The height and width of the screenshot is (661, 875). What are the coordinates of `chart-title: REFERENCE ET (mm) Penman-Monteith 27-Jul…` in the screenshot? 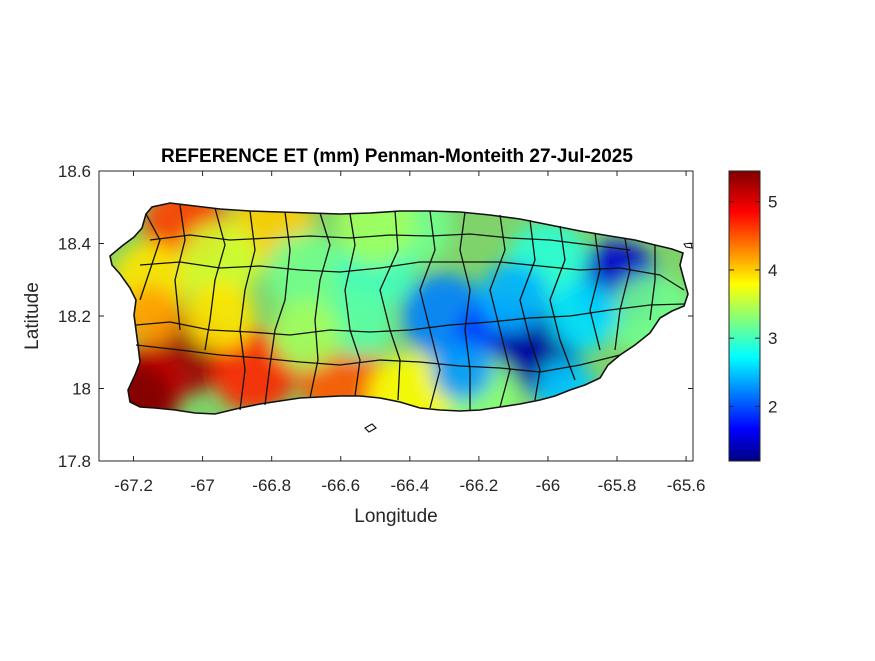 It's located at (397, 156).